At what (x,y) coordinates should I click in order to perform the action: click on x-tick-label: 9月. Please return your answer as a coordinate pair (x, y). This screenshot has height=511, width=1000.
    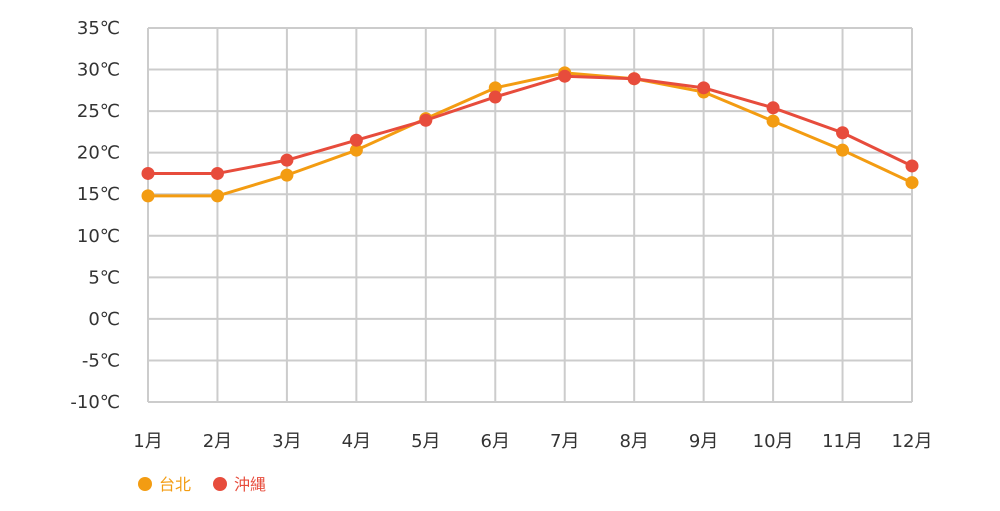
    Looking at the image, I should click on (703, 441).